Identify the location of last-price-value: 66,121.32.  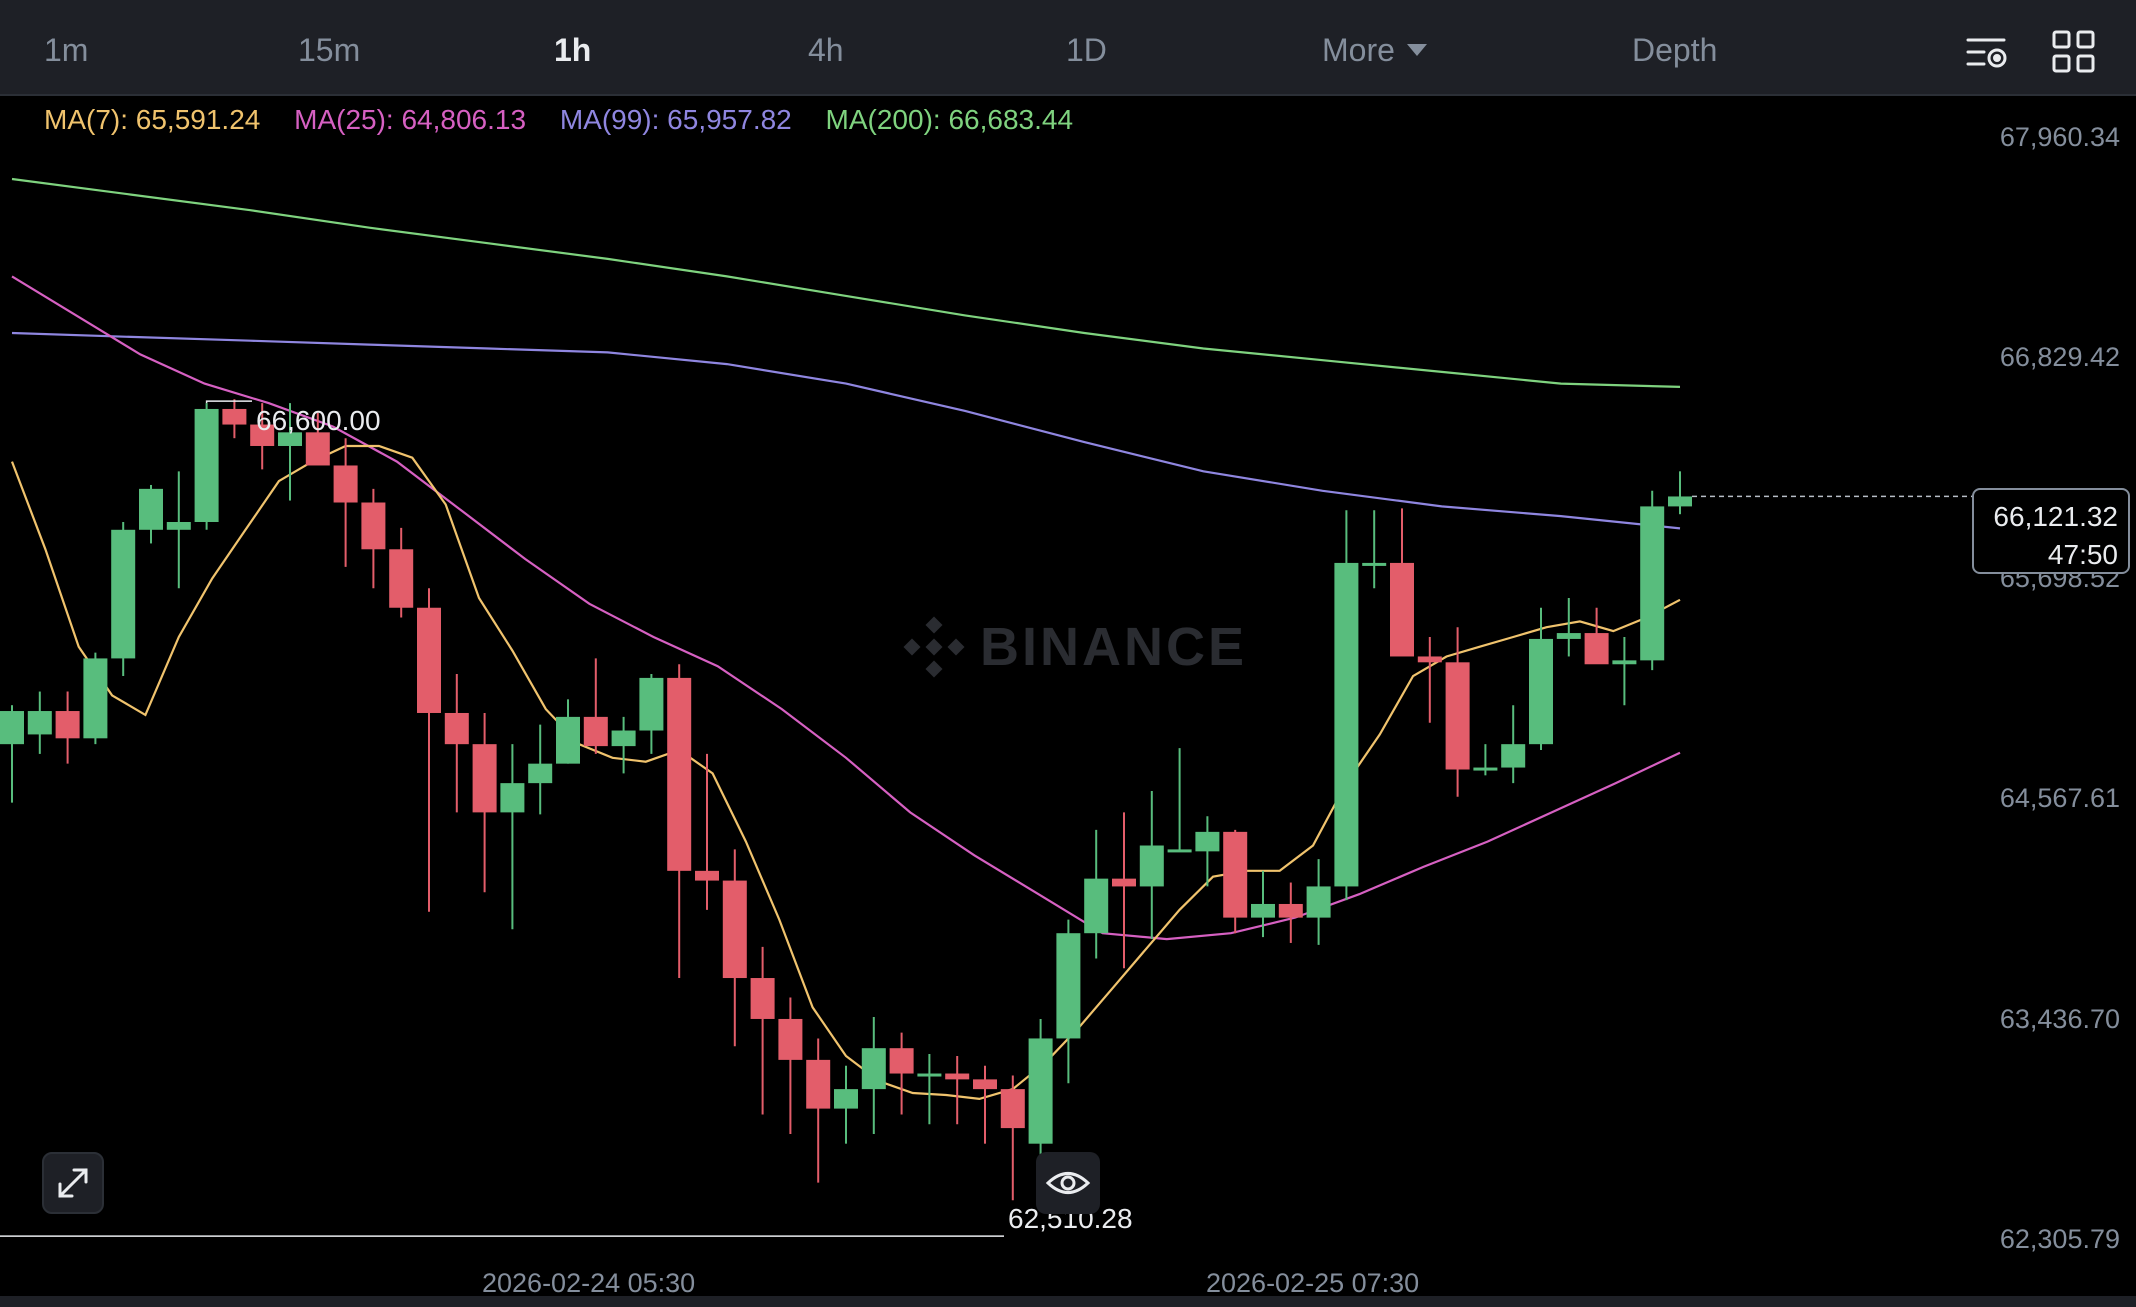
(2055, 516).